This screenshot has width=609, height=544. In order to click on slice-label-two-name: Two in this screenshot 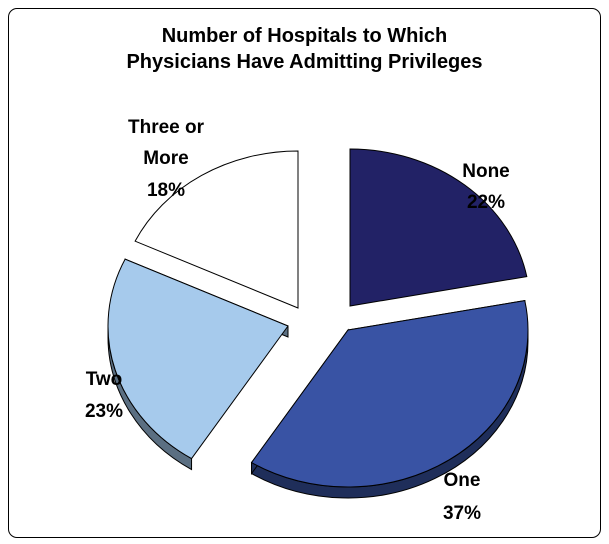, I will do `click(104, 379)`.